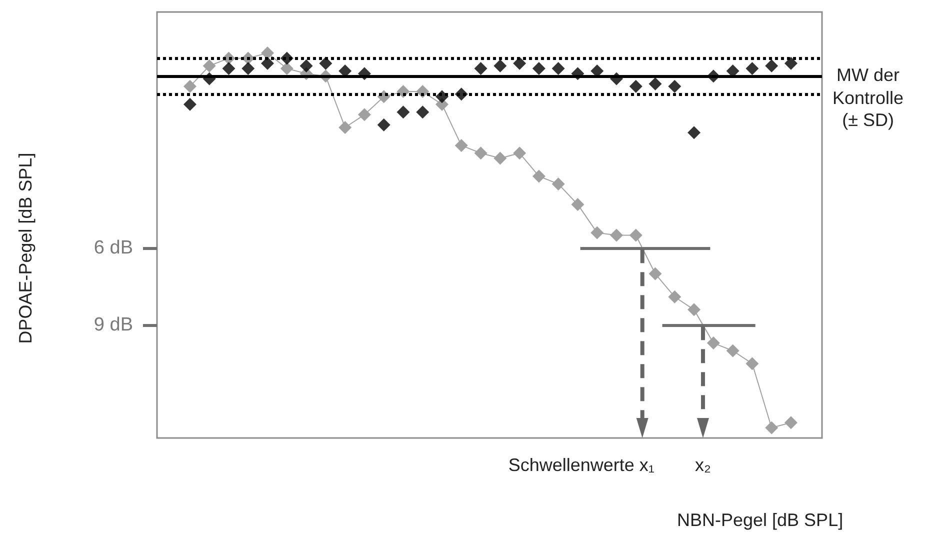  What do you see at coordinates (581, 465) in the screenshot?
I see `text: Schwellenwerte x₁` at bounding box center [581, 465].